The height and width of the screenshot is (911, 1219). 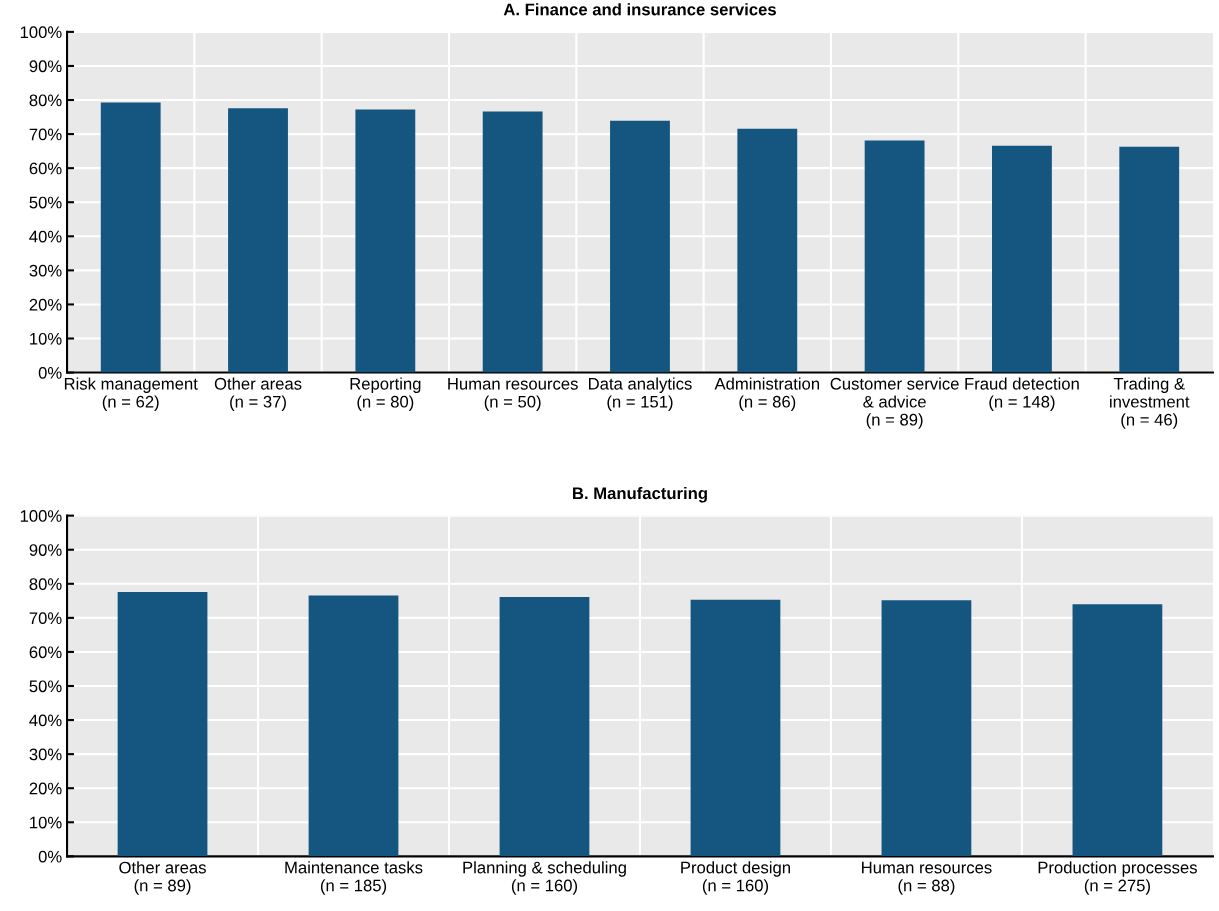 I want to click on x-tick-label: Trading & investment (n = 46), so click(x=1150, y=403).